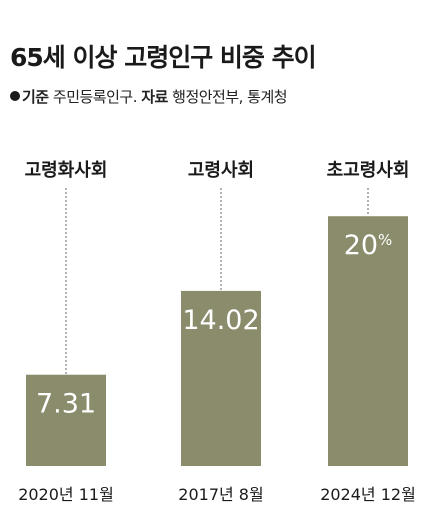 This screenshot has height=524, width=441. I want to click on annotation-label: 고령사회, so click(221, 170).